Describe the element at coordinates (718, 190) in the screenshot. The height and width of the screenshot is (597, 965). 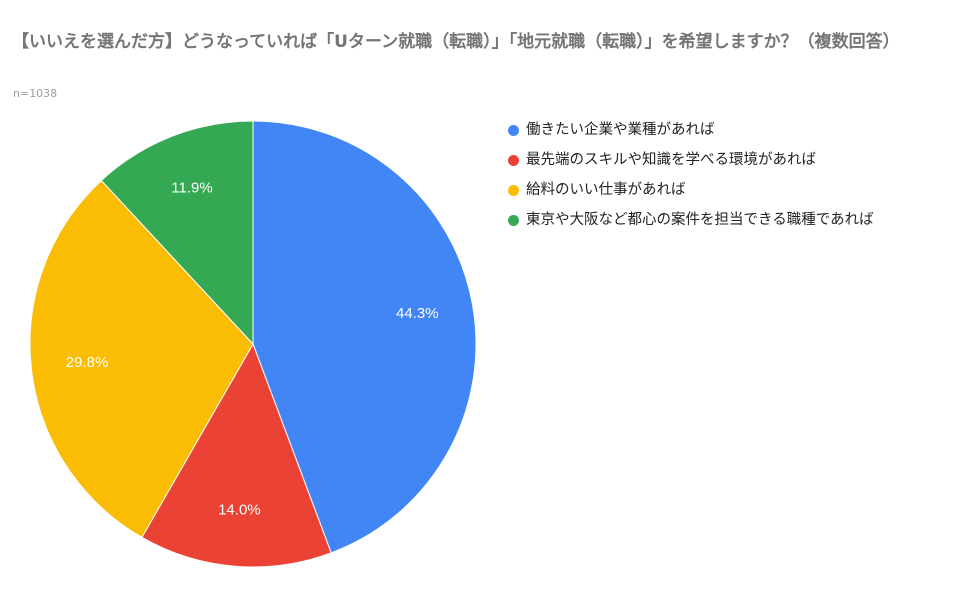
I see `legend-item-3: 給料のいい仕事があれば` at that location.